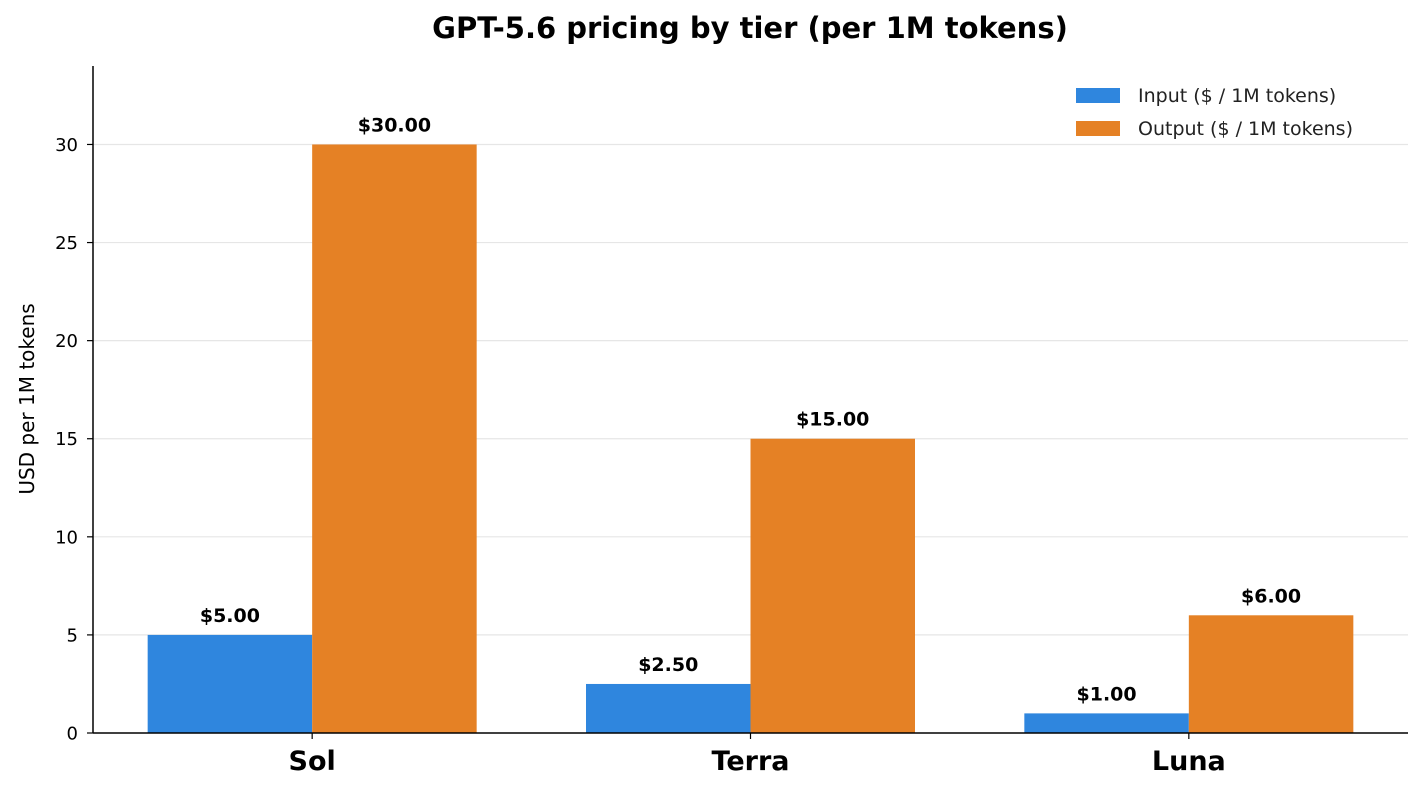 The height and width of the screenshot is (793, 1423). What do you see at coordinates (1189, 761) in the screenshot?
I see `x-tick-label: Luna` at bounding box center [1189, 761].